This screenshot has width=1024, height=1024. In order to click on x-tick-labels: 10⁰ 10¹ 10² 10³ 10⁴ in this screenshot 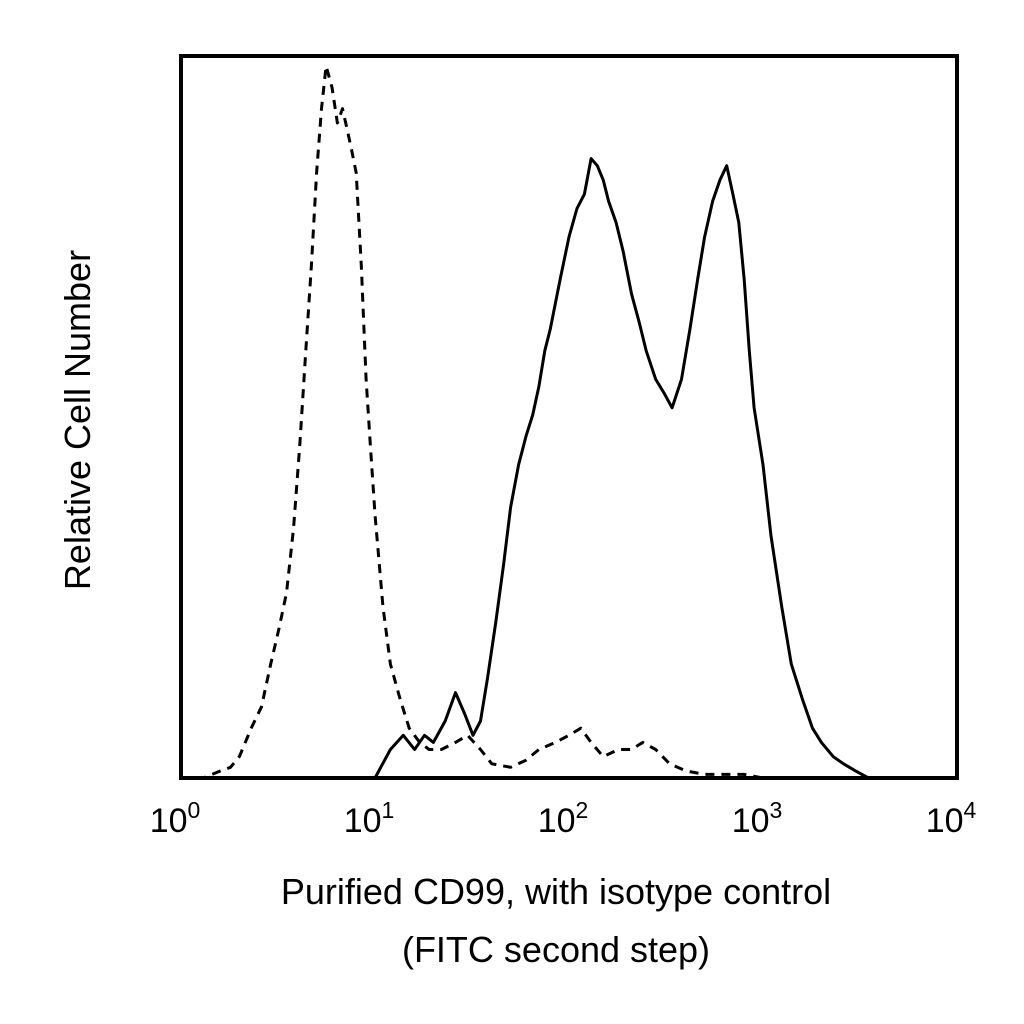, I will do `click(563, 818)`.